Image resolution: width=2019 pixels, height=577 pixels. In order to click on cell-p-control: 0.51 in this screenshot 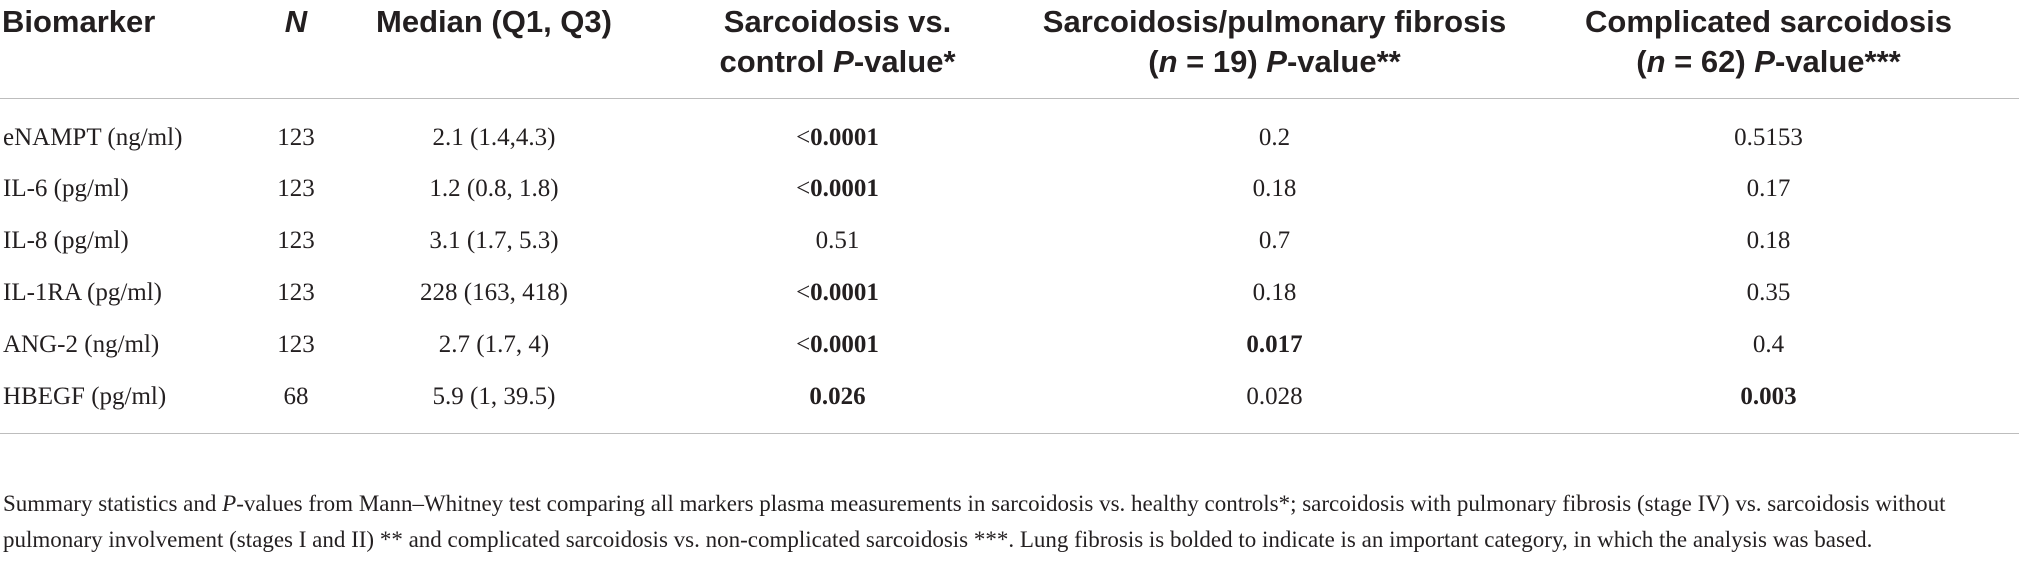, I will do `click(837, 241)`.